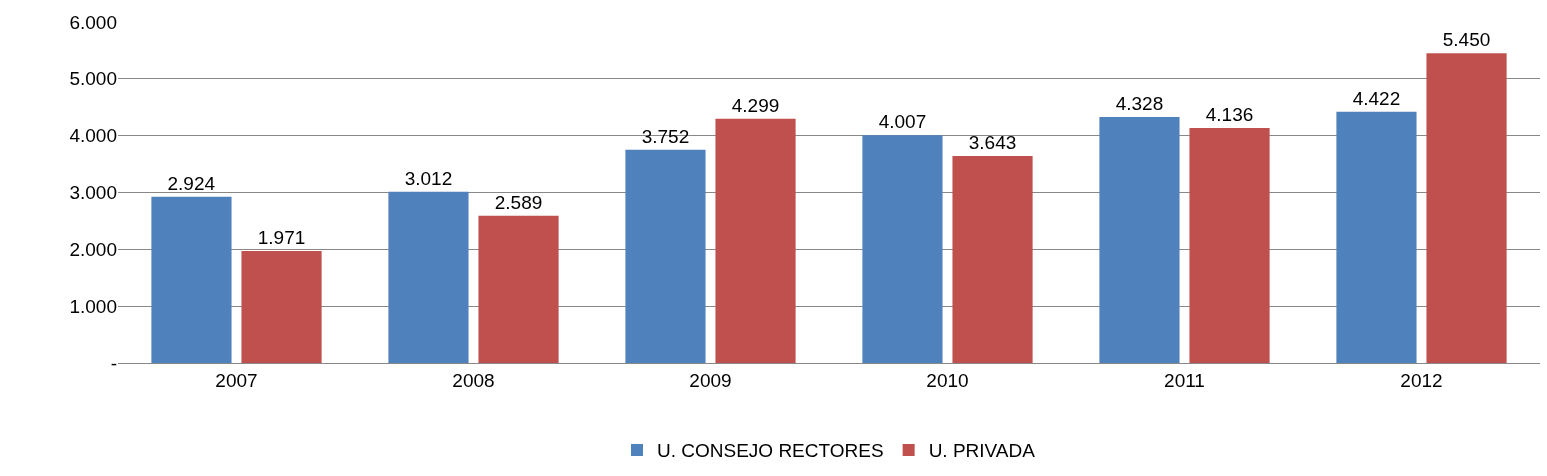 The image size is (1547, 476). I want to click on legend-label: U. CONSEJO RECTORES, so click(770, 451).